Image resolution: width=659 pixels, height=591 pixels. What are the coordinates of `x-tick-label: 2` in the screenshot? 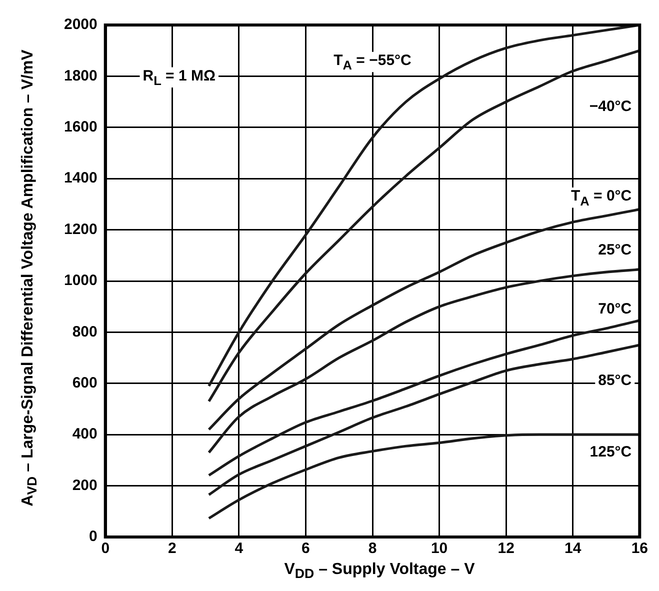 It's located at (172, 549).